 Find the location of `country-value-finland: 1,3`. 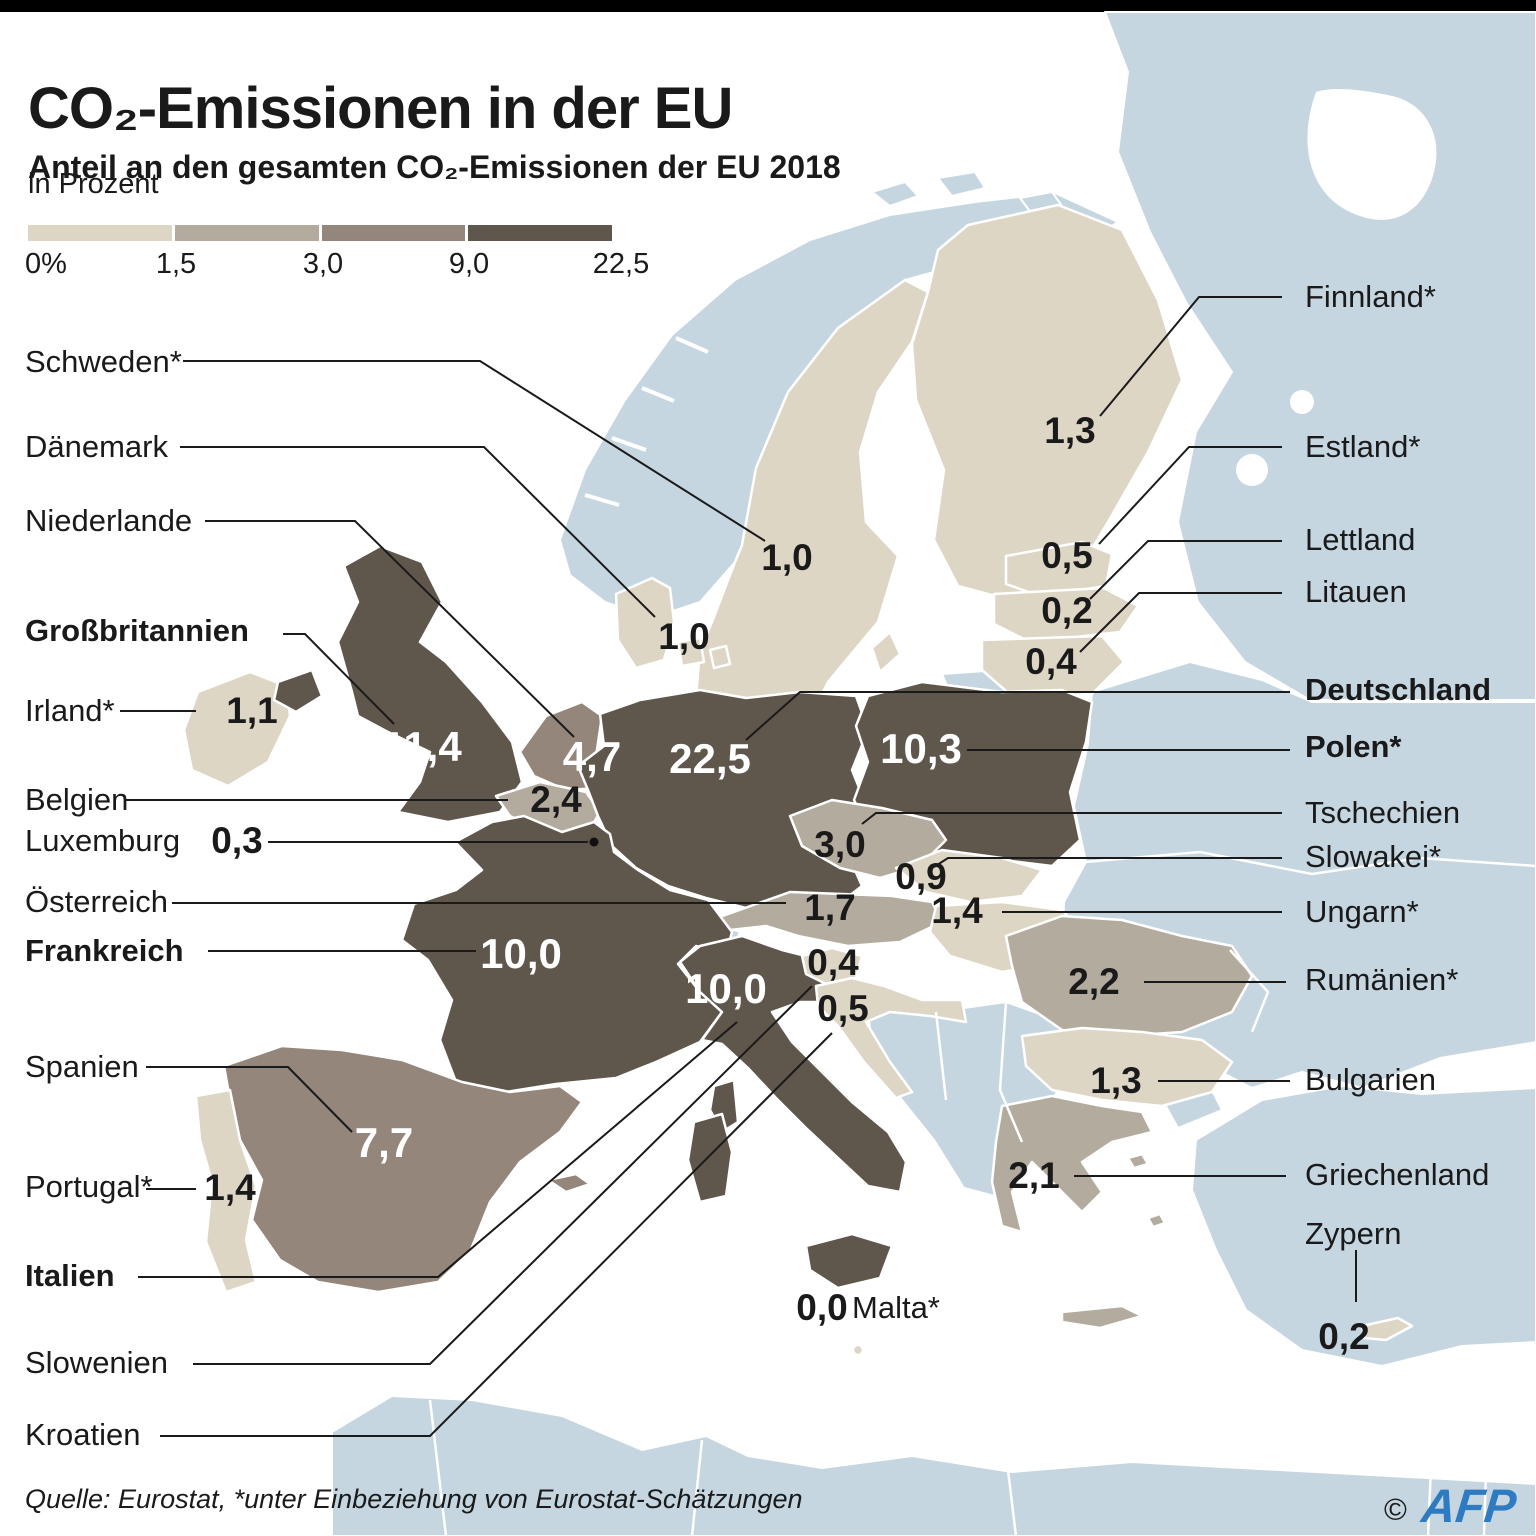

country-value-finland: 1,3 is located at coordinates (1070, 430).